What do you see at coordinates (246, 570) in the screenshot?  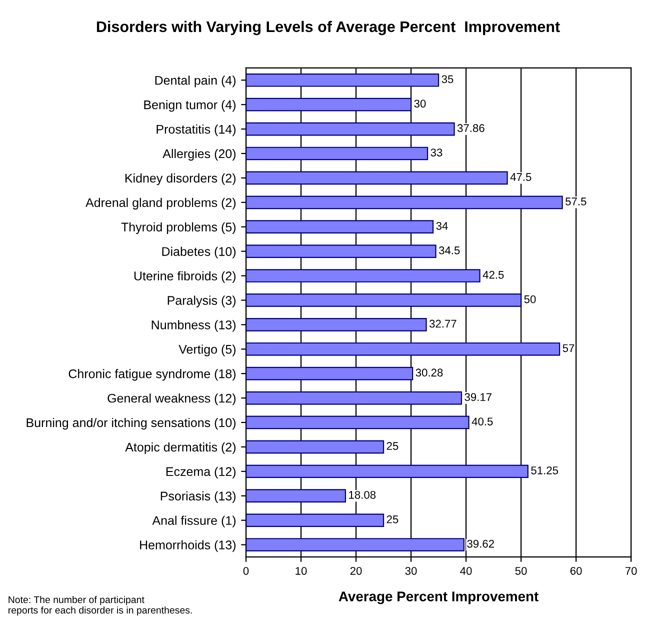 I see `x-tick-label: 0` at bounding box center [246, 570].